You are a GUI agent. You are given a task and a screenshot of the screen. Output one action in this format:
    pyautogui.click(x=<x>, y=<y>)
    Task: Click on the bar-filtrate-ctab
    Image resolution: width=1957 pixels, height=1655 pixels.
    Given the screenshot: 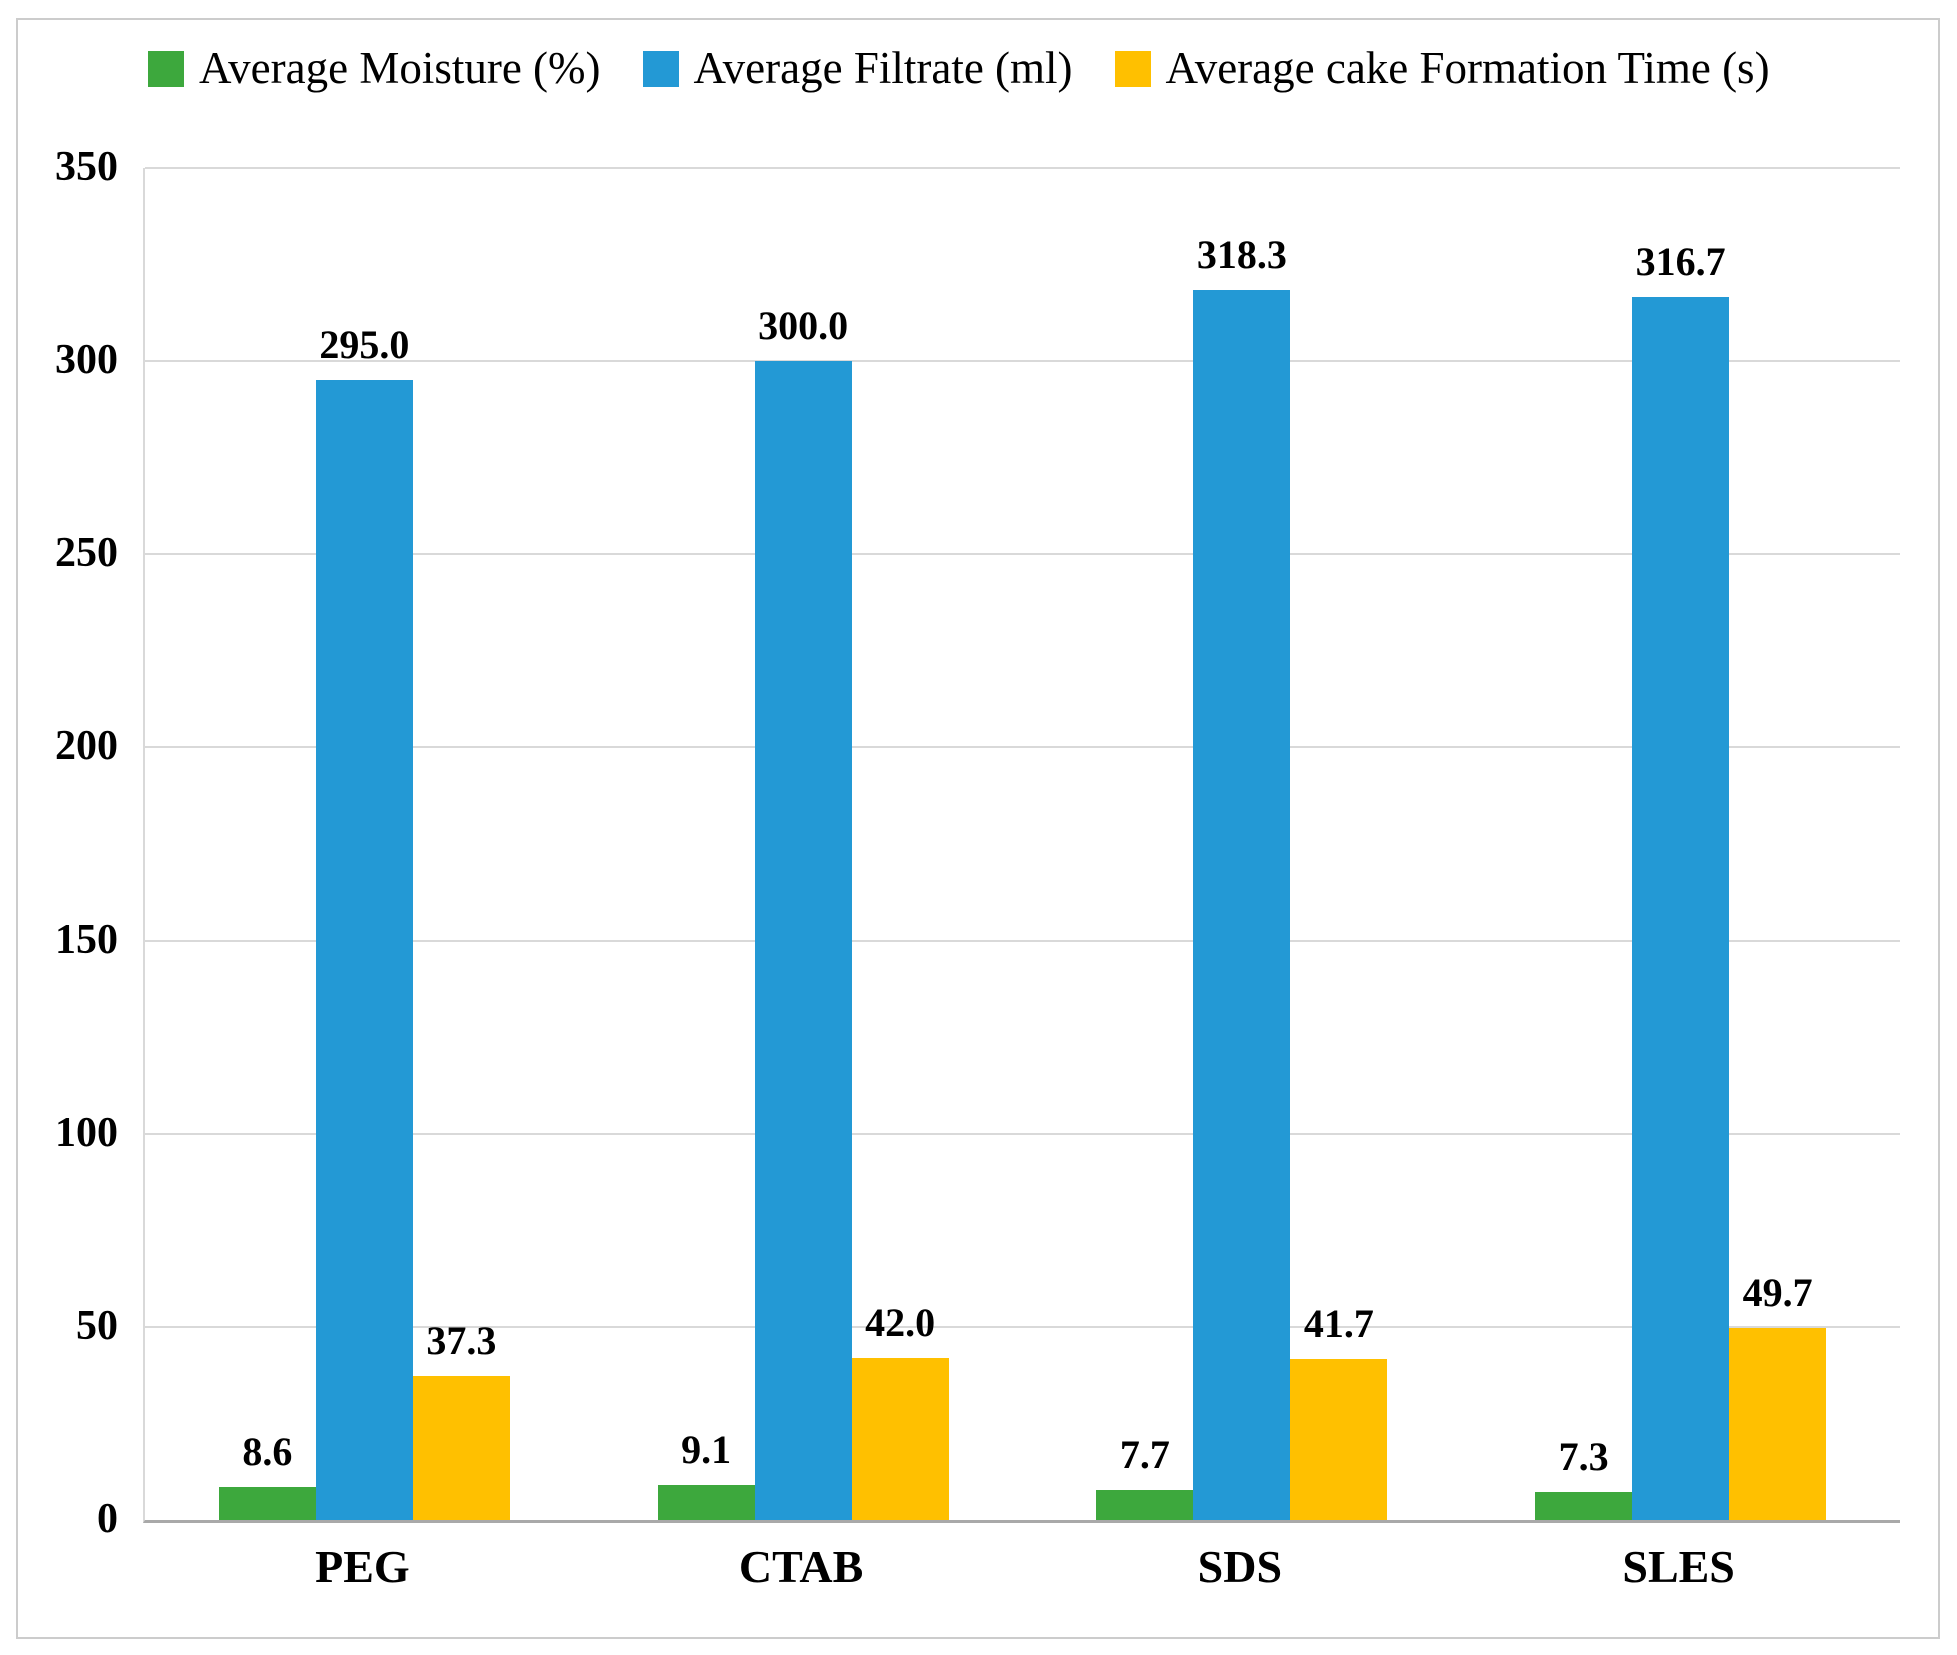 What is the action you would take?
    pyautogui.click(x=803, y=940)
    